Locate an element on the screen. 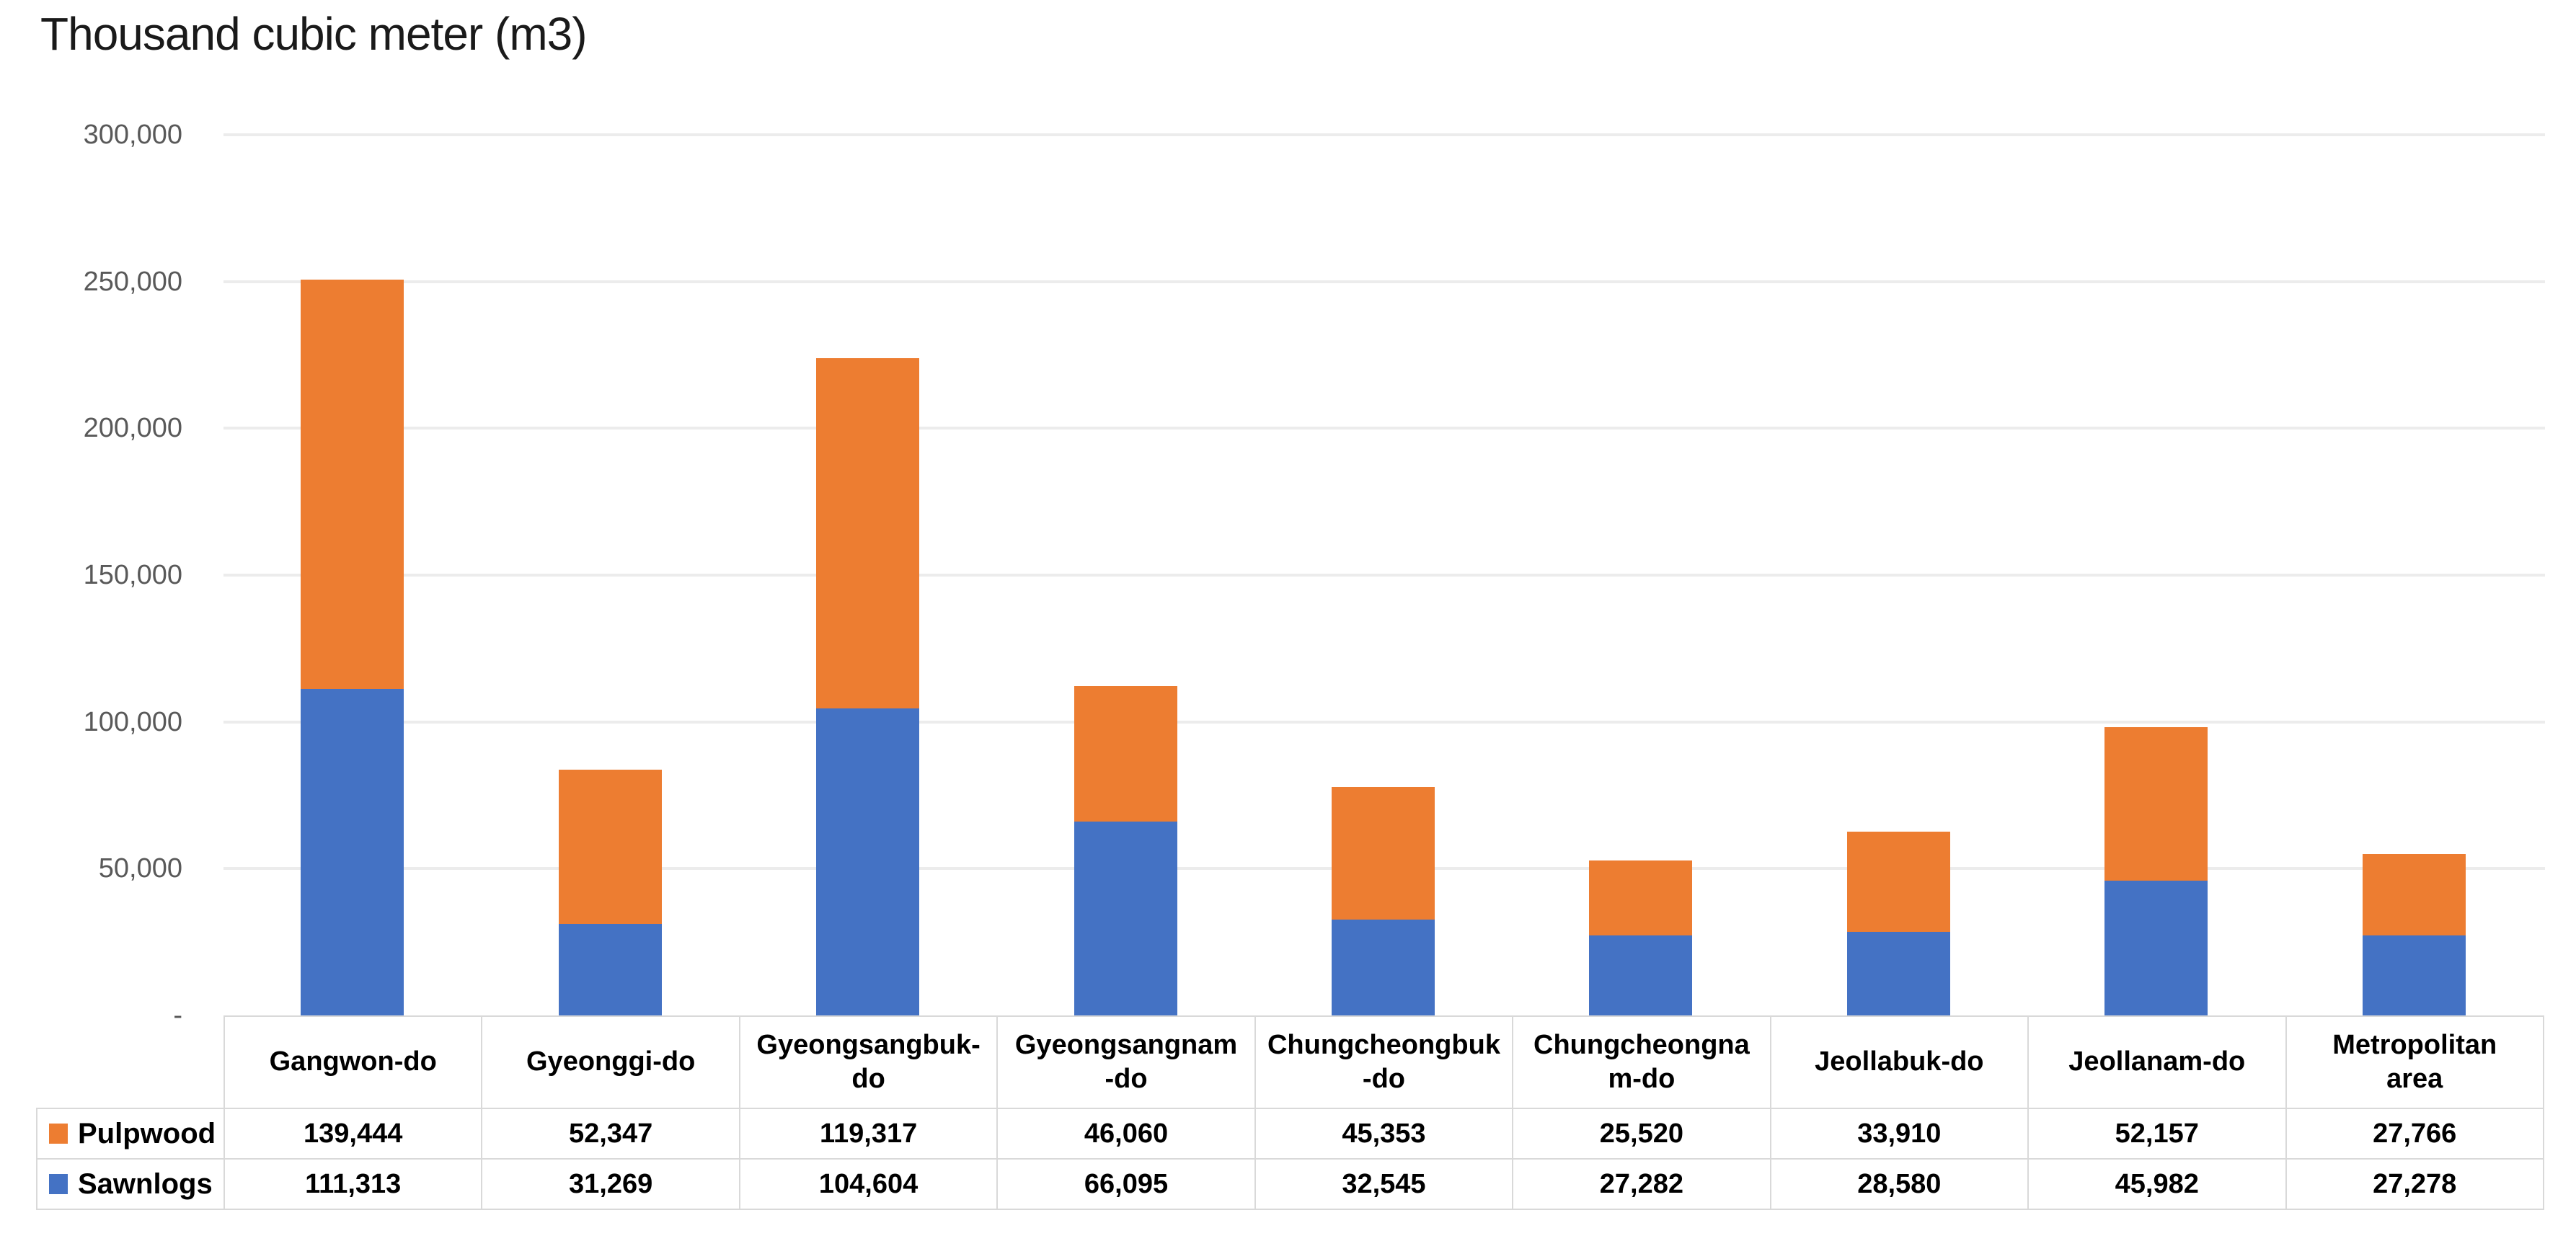 This screenshot has width=2576, height=1241. legend-cell-sawnlogs: Sawnlogs is located at coordinates (130, 1184).